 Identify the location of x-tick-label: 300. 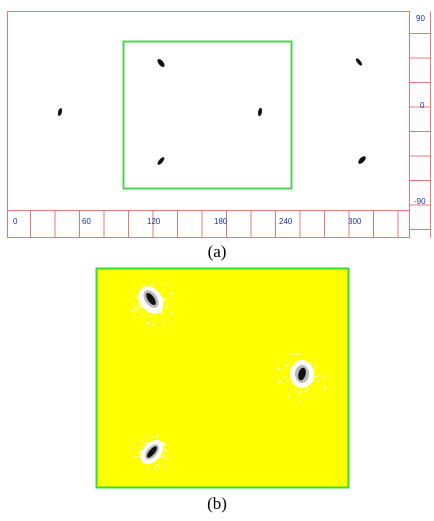
(355, 221).